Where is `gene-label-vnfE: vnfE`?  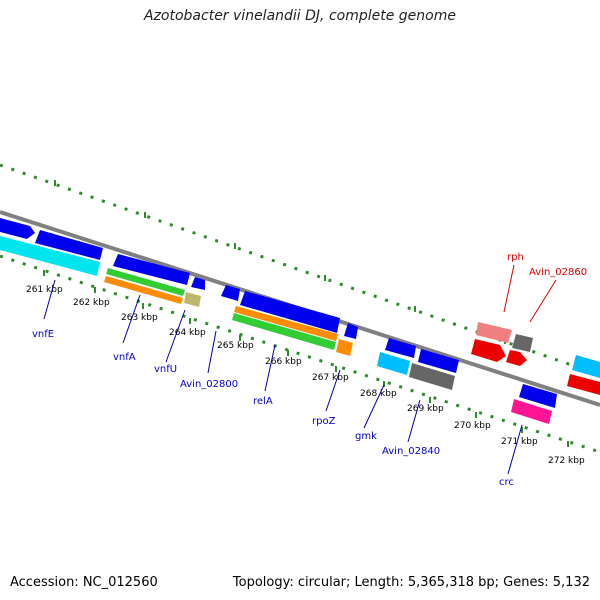
gene-label-vnfE: vnfE is located at coordinates (43, 334).